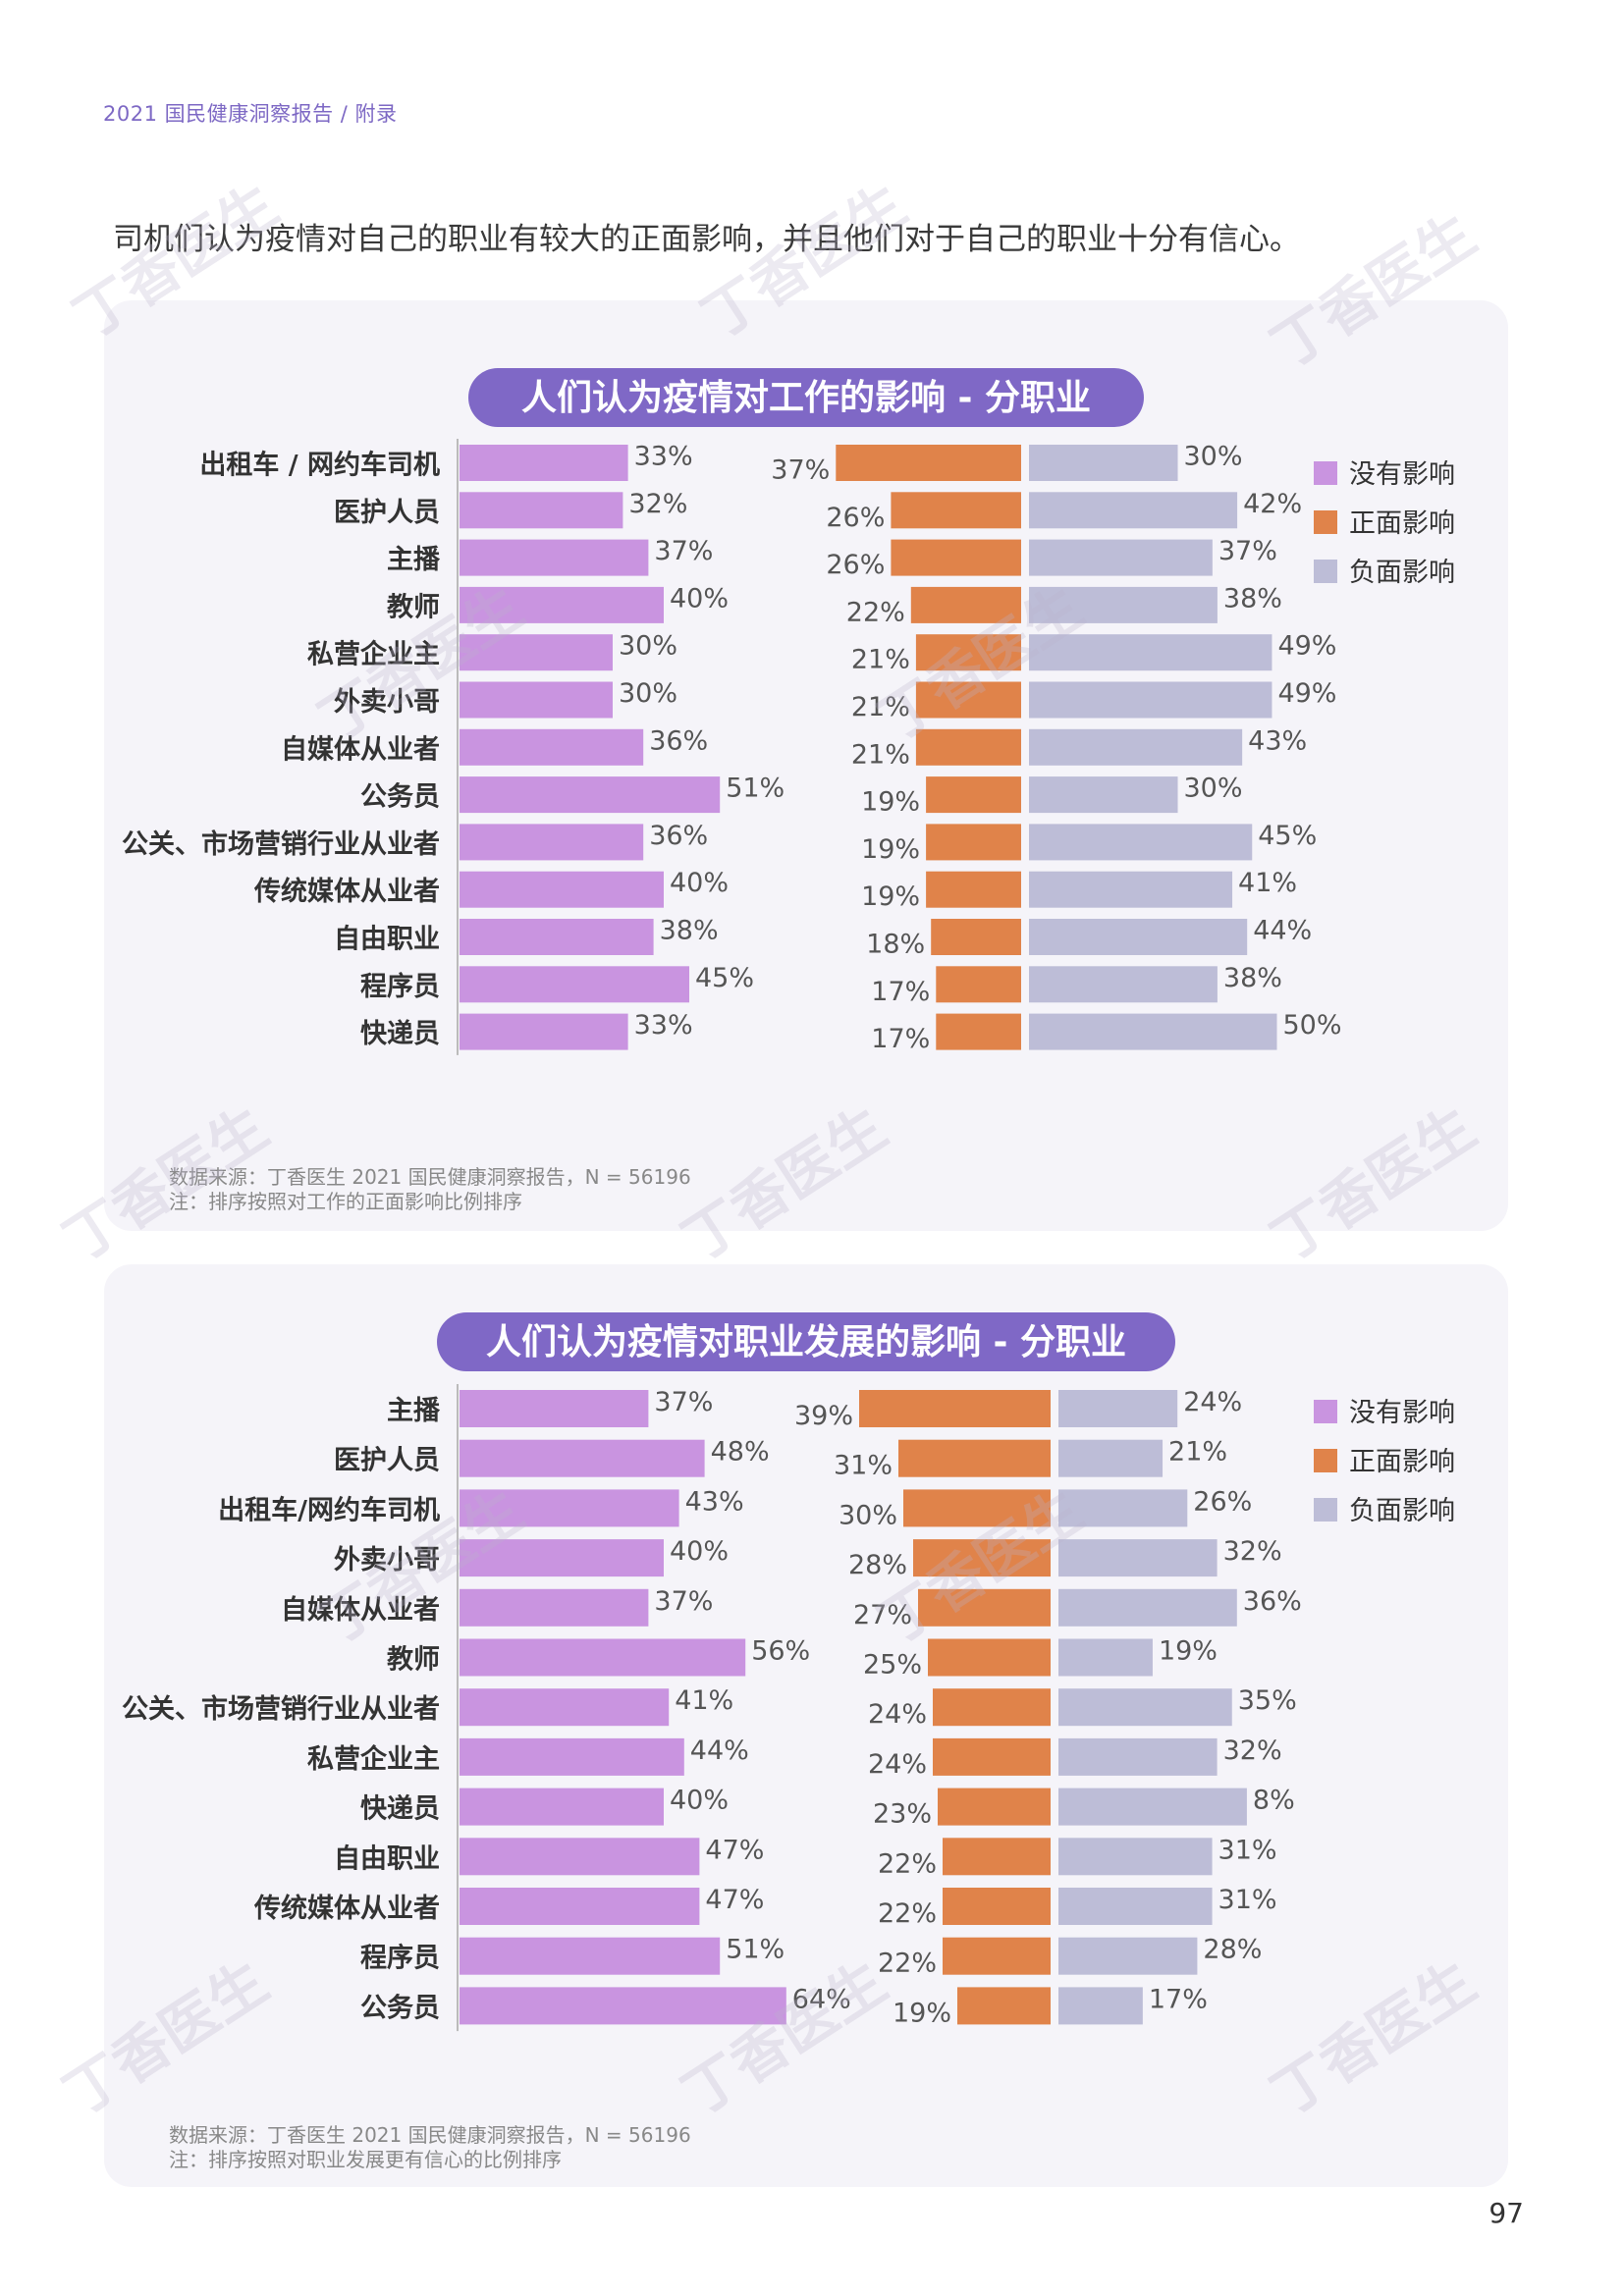 The image size is (1624, 2296). I want to click on legend-label: 负面影响, so click(1402, 1511).